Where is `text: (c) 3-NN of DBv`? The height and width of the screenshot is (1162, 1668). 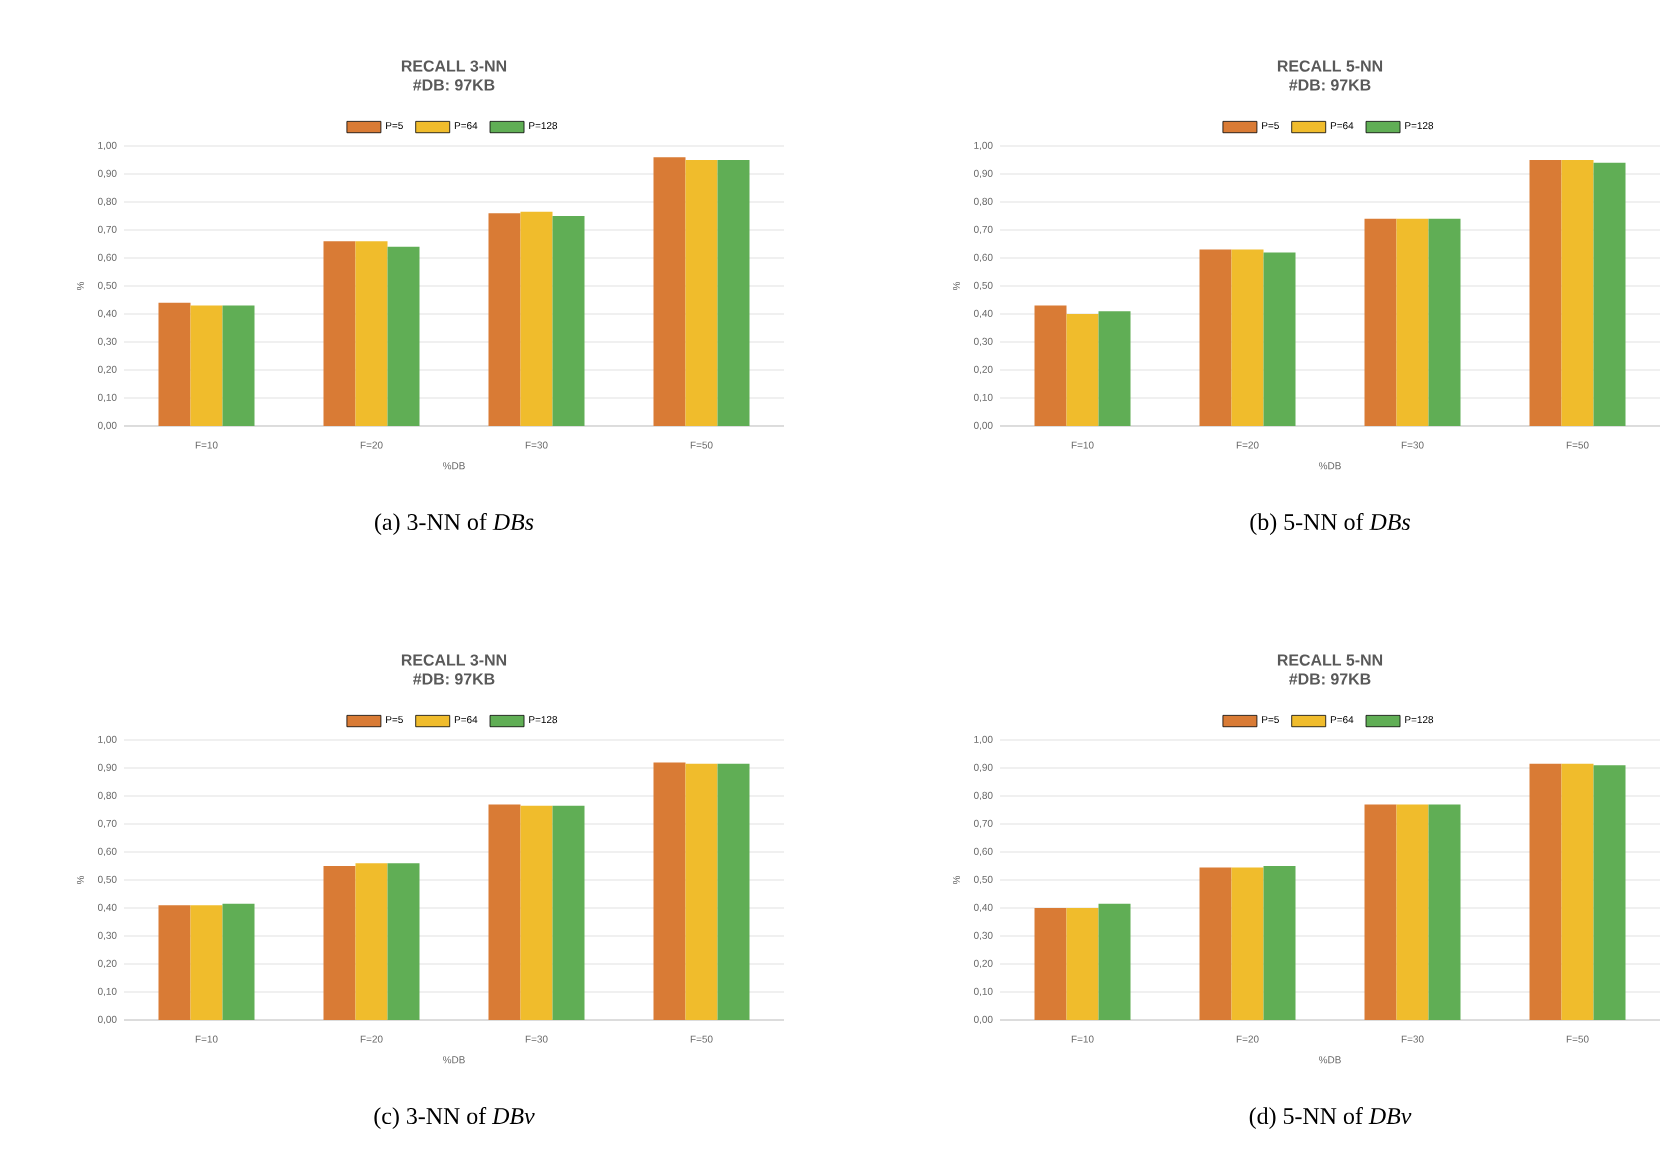
text: (c) 3-NN of DBv is located at coordinates (454, 1118).